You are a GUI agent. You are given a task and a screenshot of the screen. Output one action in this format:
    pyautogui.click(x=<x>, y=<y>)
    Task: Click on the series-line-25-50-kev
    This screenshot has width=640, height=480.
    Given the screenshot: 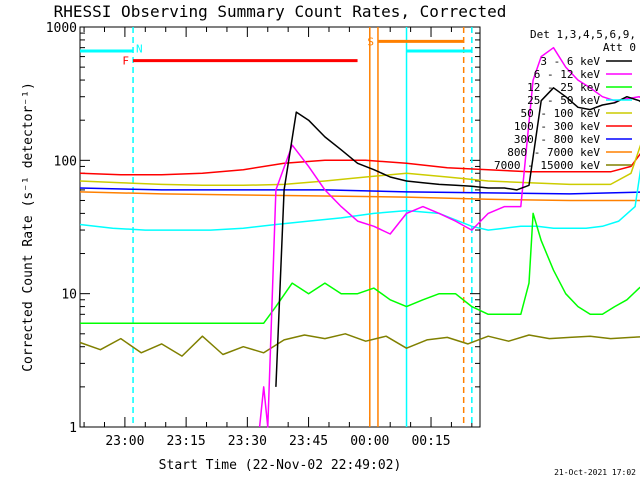 What is the action you would take?
    pyautogui.click(x=359, y=199)
    